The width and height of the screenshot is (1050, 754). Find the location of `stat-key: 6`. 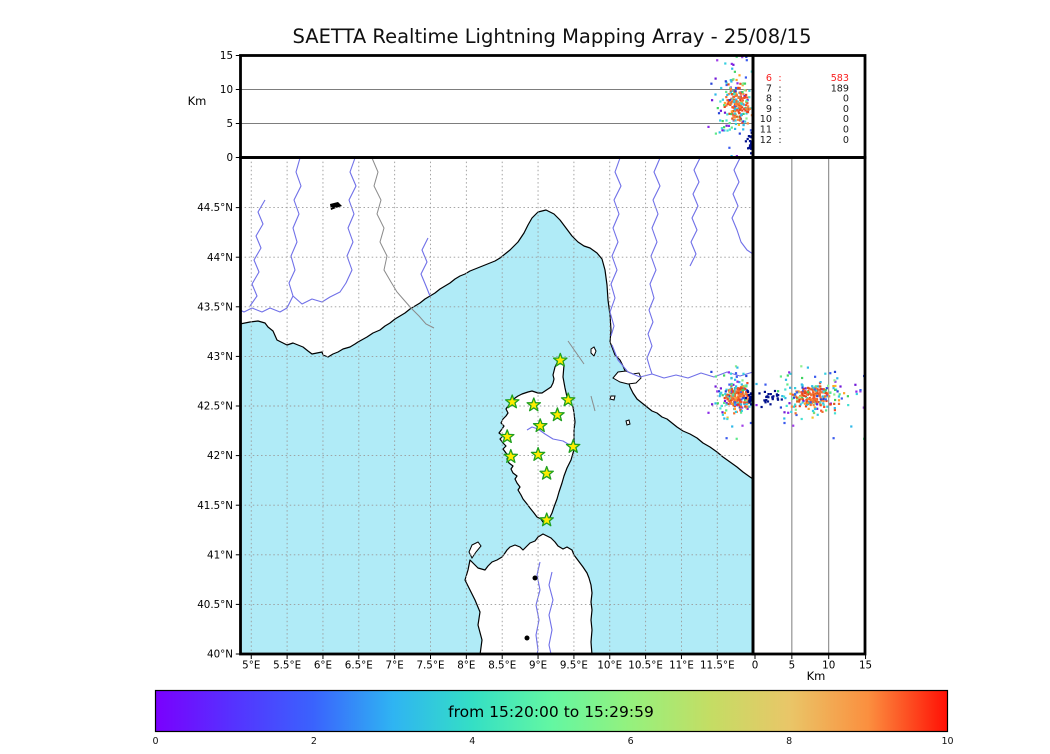

stat-key: 6 is located at coordinates (769, 78).